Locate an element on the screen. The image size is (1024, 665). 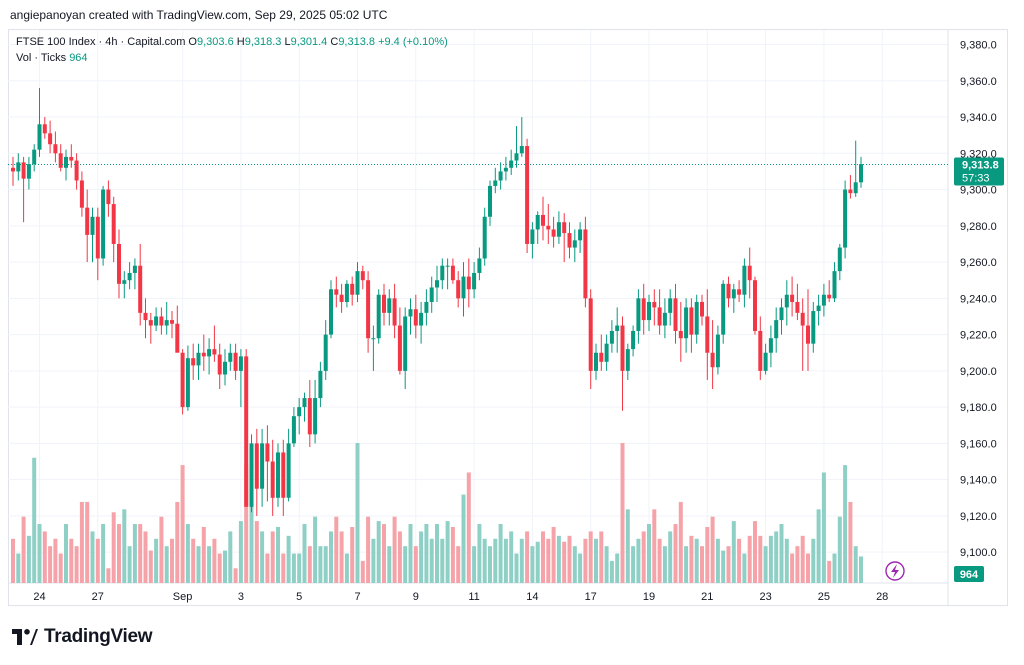
tradingview-logo: TradingView is located at coordinates (82, 637).